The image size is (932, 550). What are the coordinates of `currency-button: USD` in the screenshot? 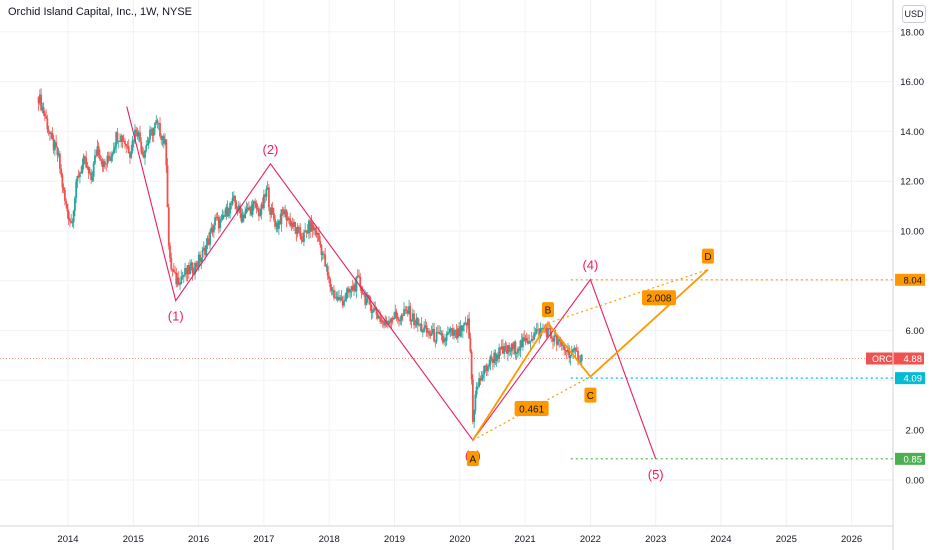 It's located at (914, 14).